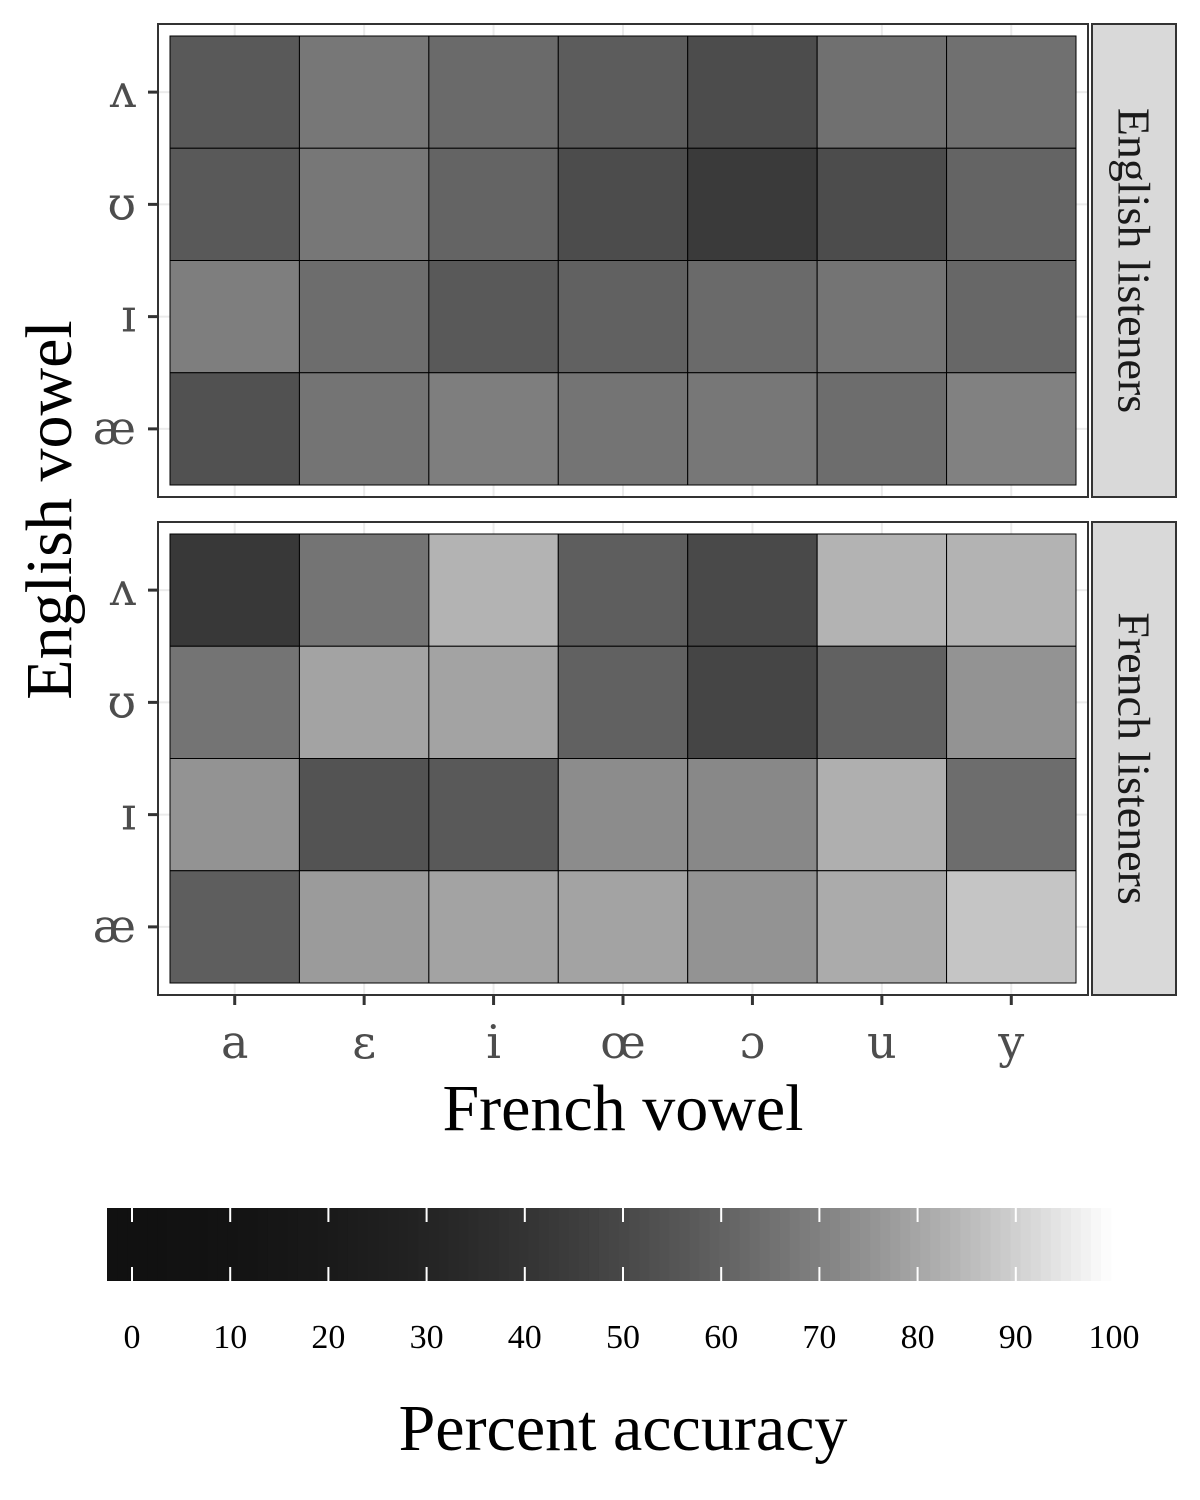 The width and height of the screenshot is (1200, 1500). I want to click on y-tick-label: æ, so click(114, 926).